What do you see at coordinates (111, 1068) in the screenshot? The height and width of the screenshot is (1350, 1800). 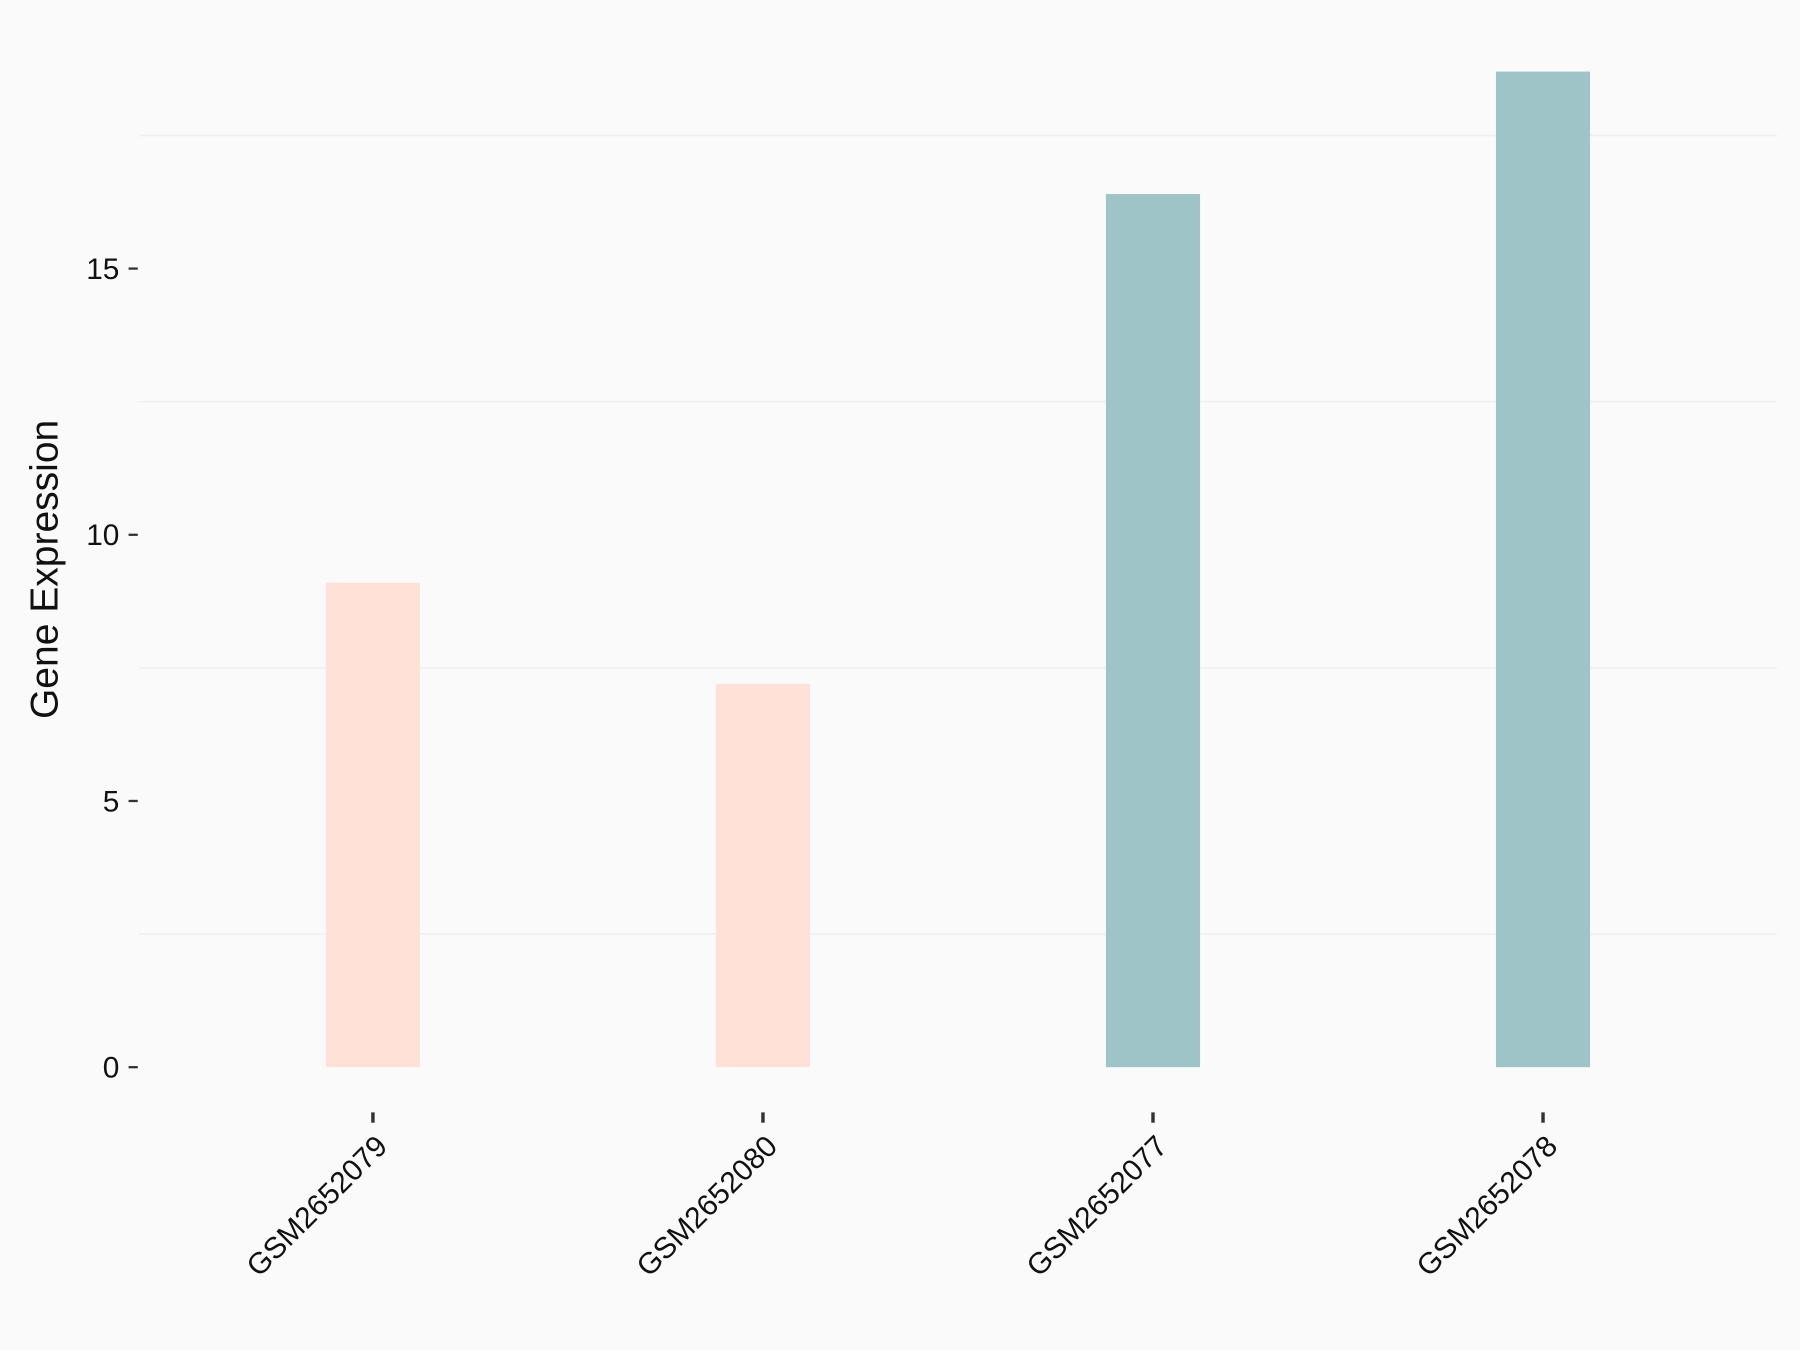 I see `y-tick-label: 0` at bounding box center [111, 1068].